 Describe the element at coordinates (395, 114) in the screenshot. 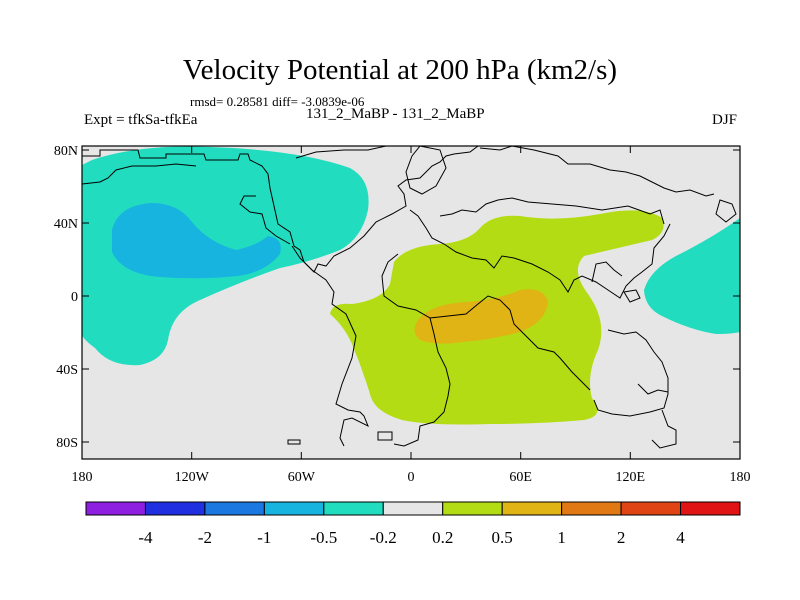

I see `case-label: 131_2_MaBP - 131_2_MaBP` at that location.